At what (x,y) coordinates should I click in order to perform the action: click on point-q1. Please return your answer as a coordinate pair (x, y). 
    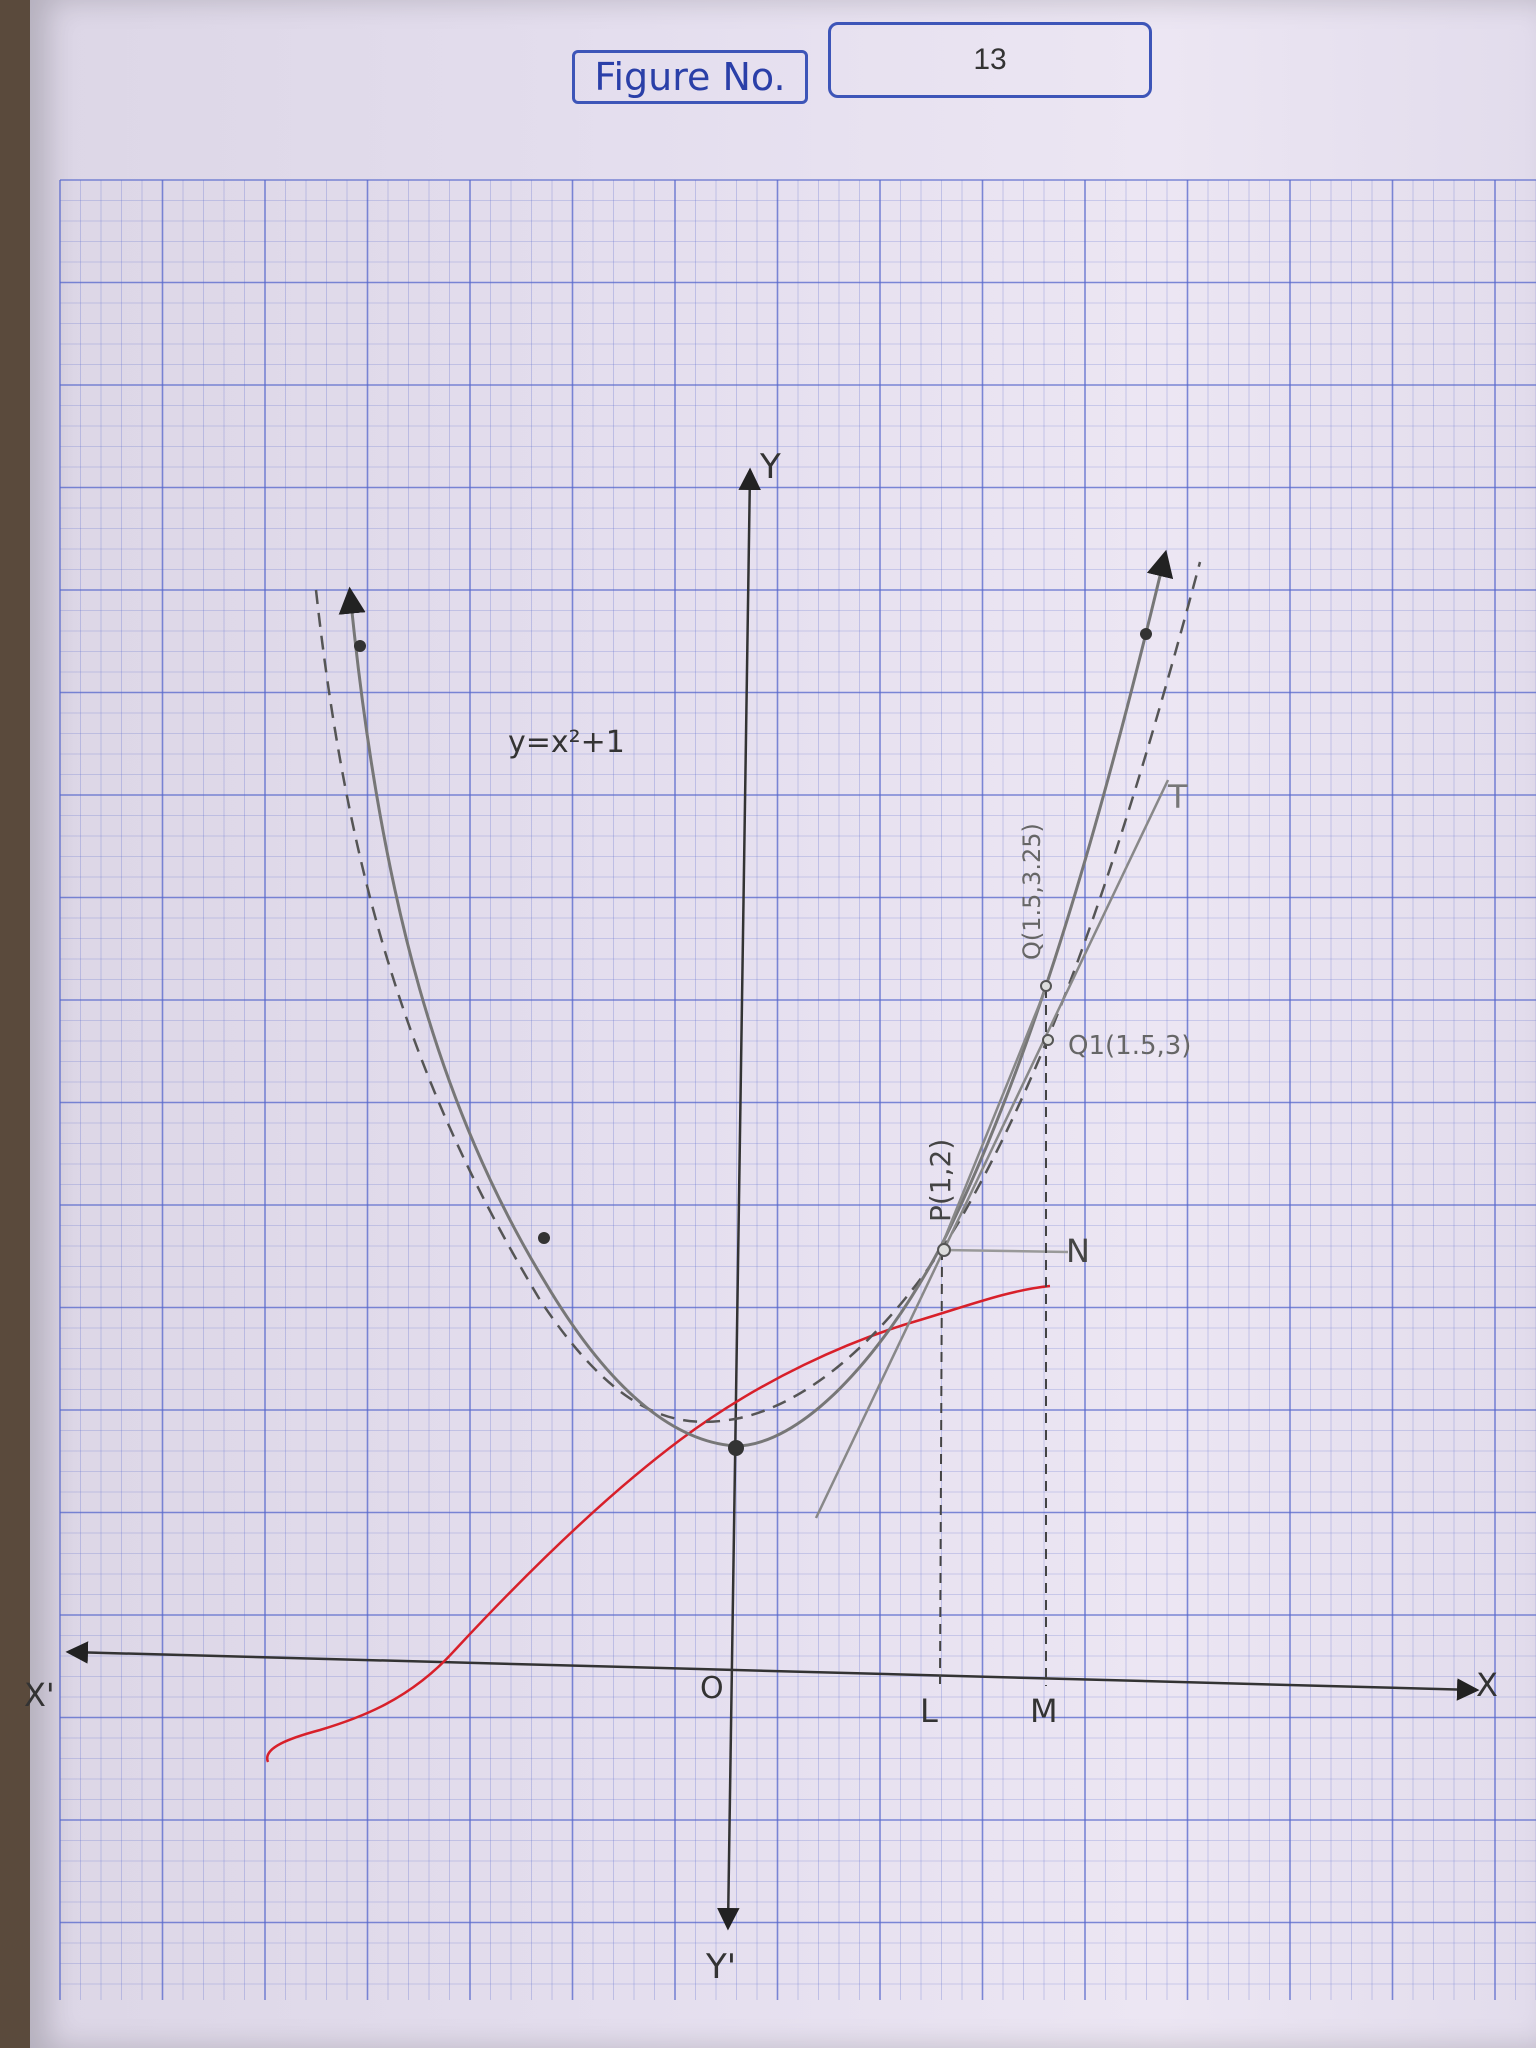
    Looking at the image, I should click on (1048, 1040).